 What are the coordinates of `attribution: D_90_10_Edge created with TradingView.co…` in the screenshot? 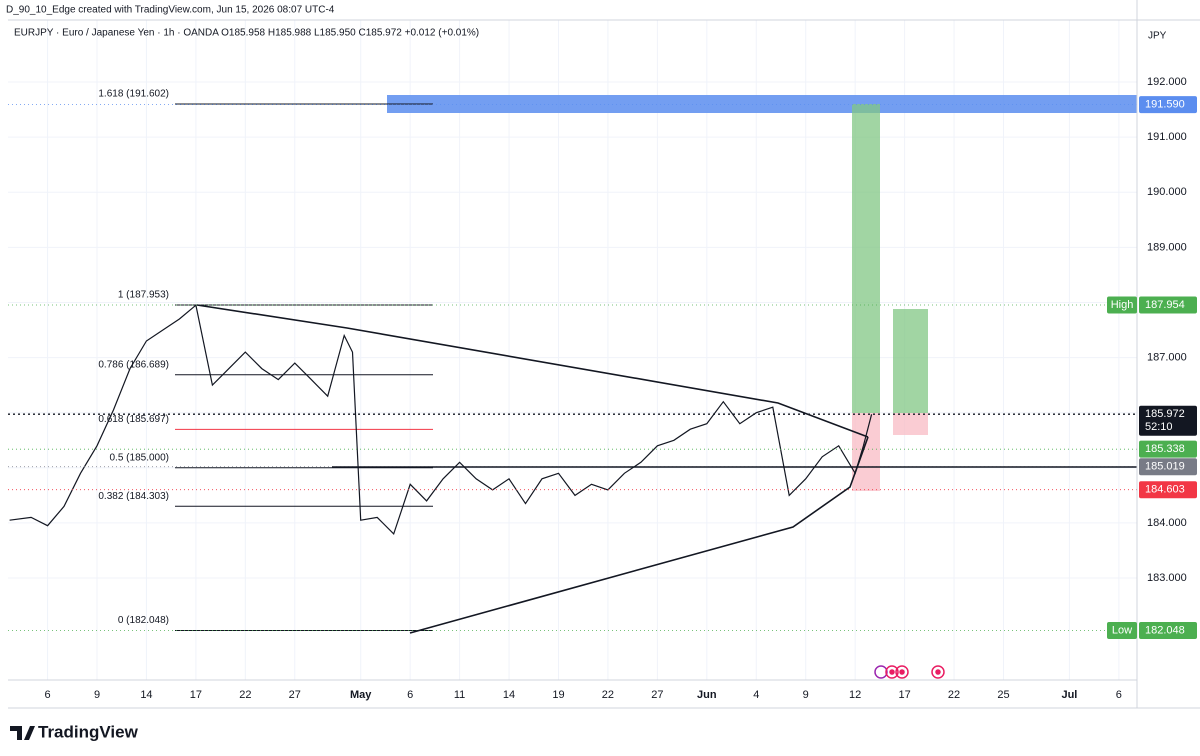 It's located at (170, 10).